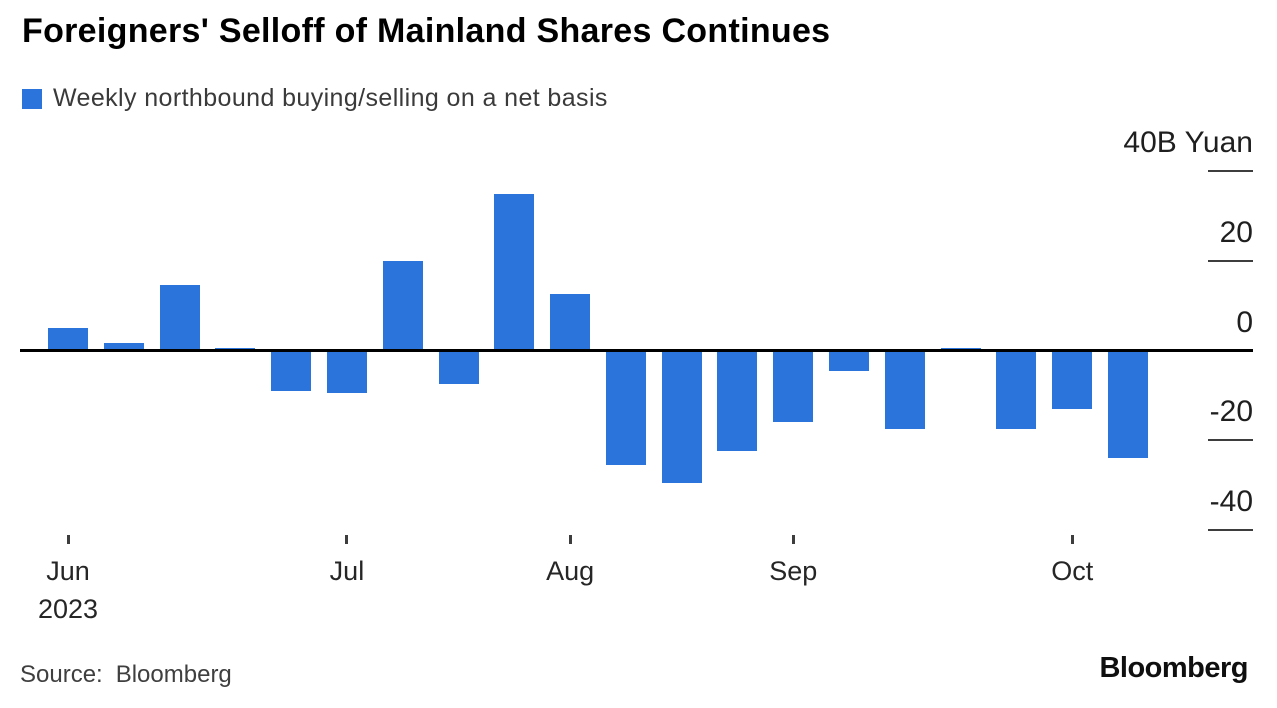 The height and width of the screenshot is (708, 1277). What do you see at coordinates (68, 539) in the screenshot?
I see `x-axis-tick-jun` at bounding box center [68, 539].